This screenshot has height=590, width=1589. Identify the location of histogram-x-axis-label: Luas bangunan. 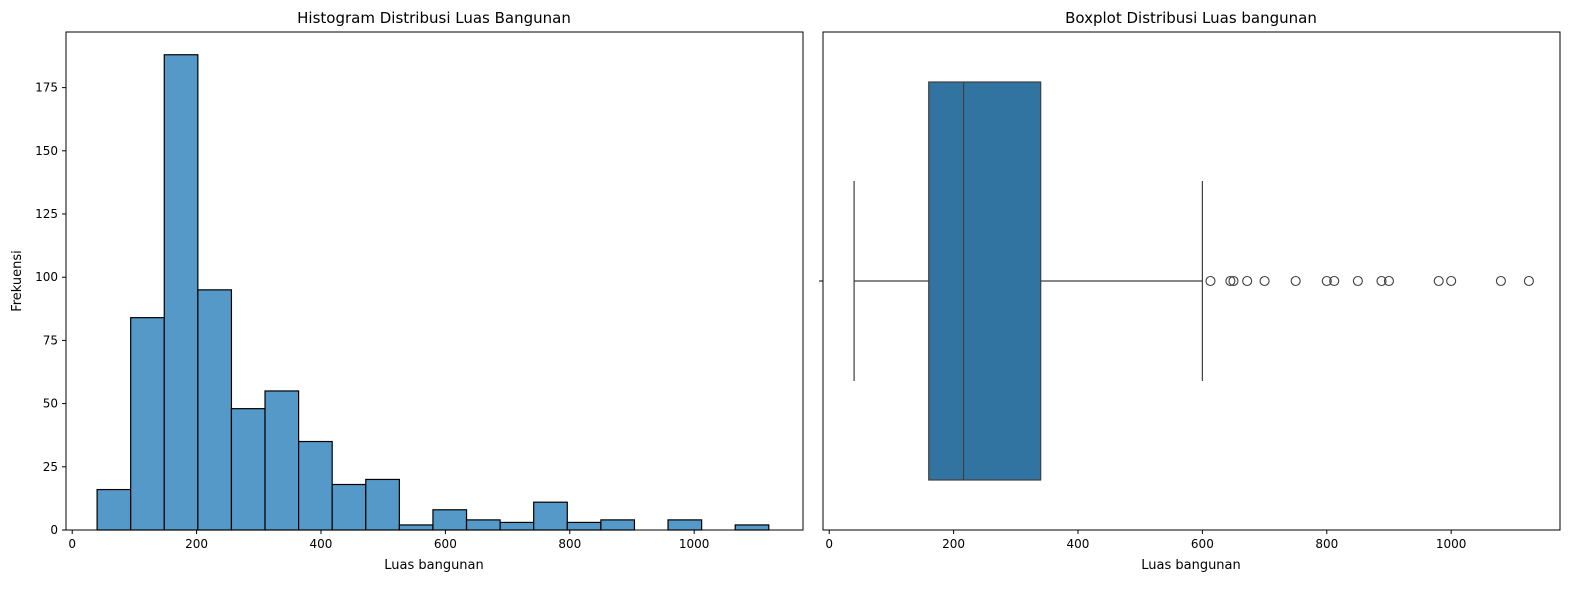
(434, 565).